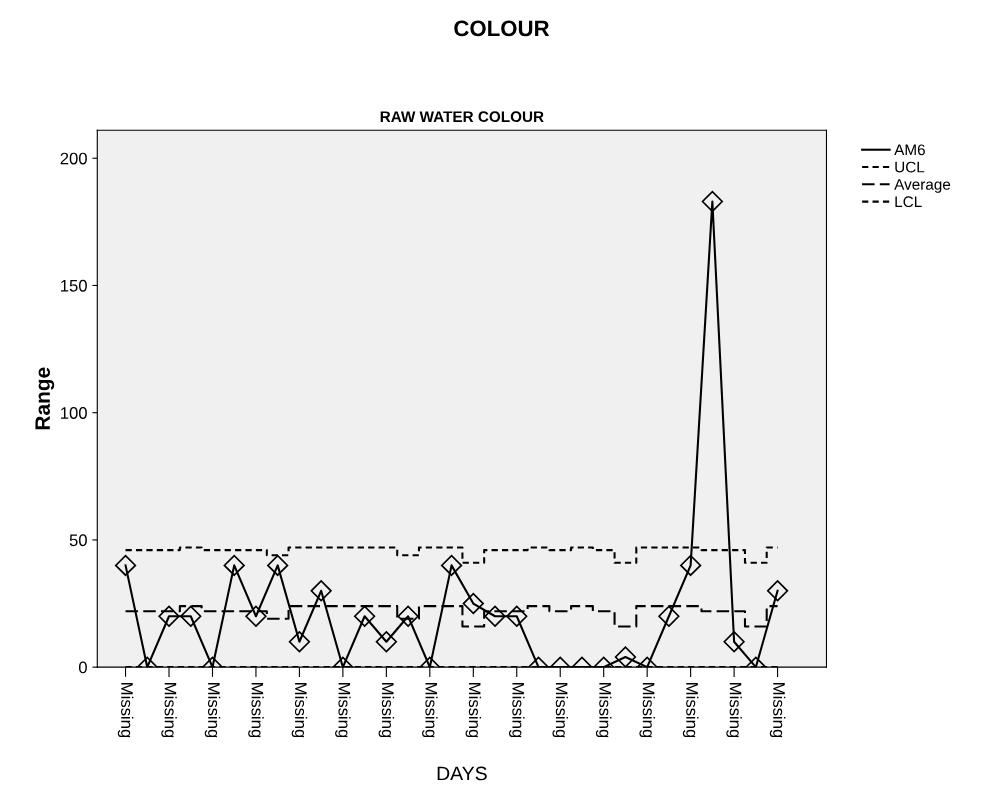 This screenshot has height=799, width=1003. What do you see at coordinates (82, 667) in the screenshot?
I see `y-tick-label: 0` at bounding box center [82, 667].